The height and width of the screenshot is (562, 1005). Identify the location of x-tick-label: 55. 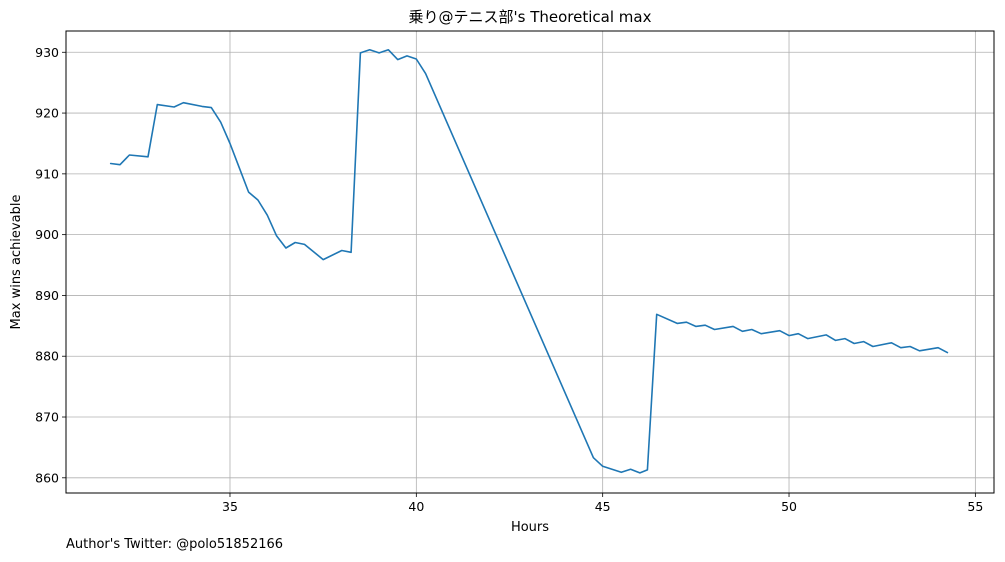
(975, 506).